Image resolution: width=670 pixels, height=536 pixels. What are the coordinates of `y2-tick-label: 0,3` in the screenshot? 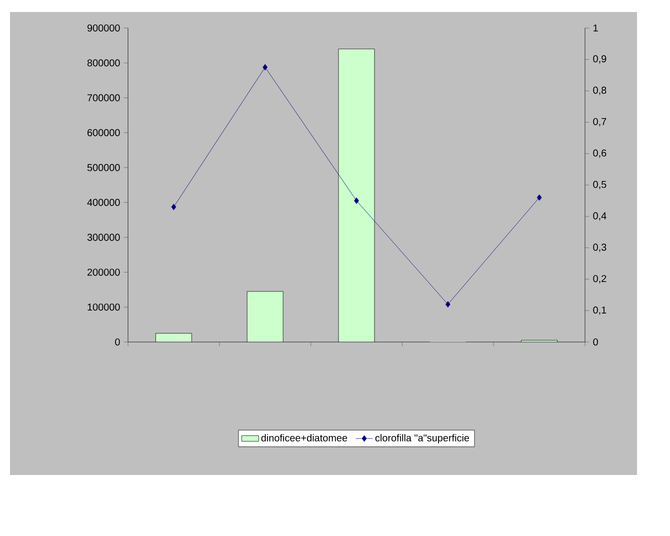 It's located at (599, 248).